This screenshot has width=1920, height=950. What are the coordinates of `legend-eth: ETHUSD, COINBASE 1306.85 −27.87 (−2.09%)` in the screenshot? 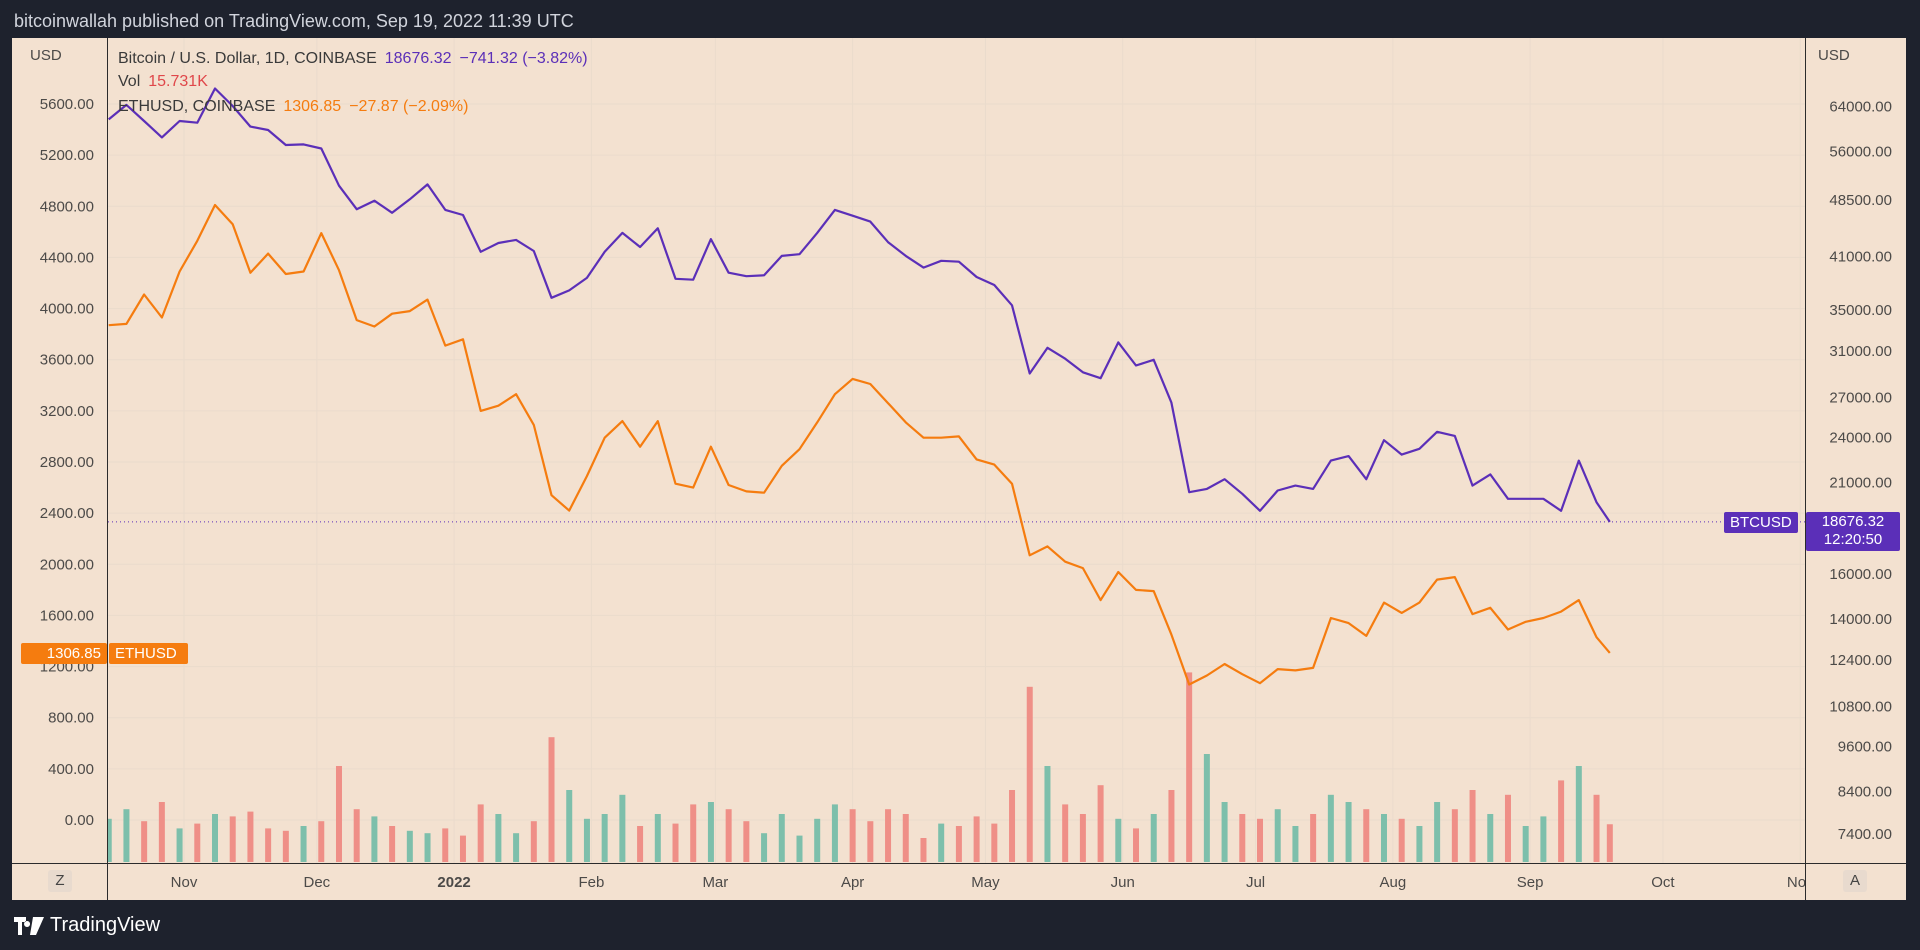 It's located at (297, 107).